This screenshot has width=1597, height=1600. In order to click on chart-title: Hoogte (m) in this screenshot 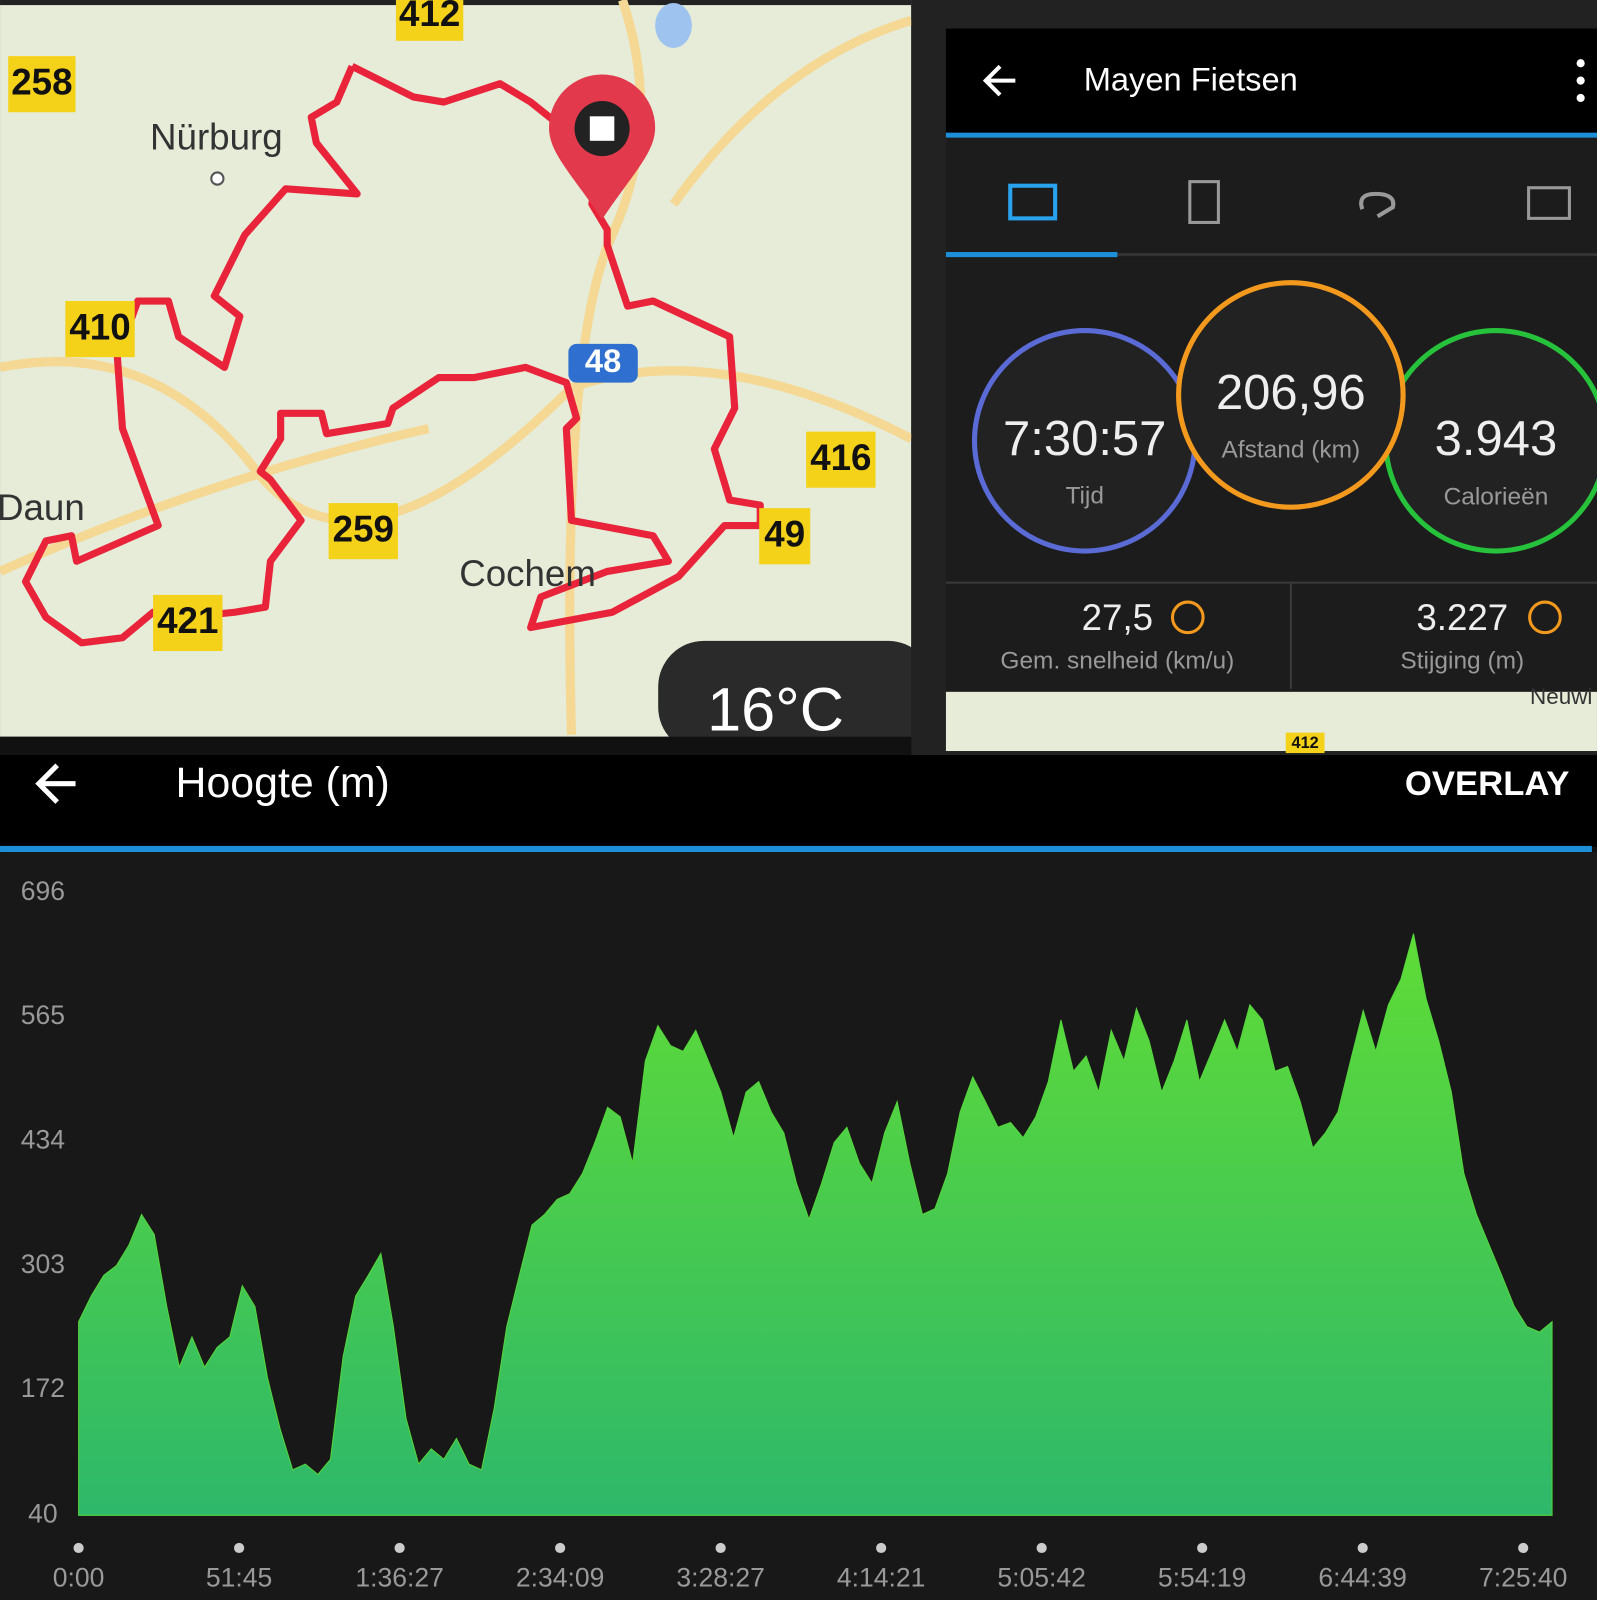, I will do `click(283, 783)`.